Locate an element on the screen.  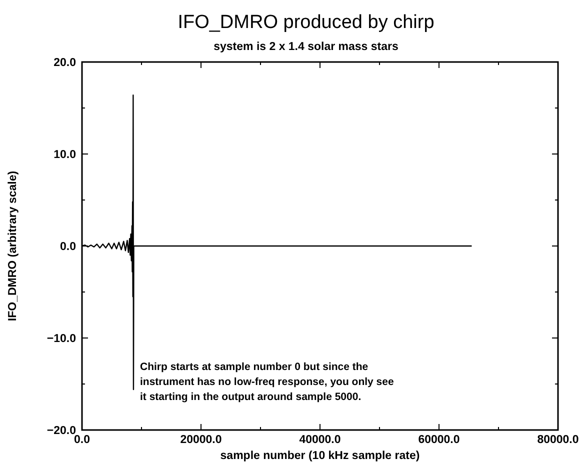
y-tick-label: −10.0 is located at coordinates (61, 339).